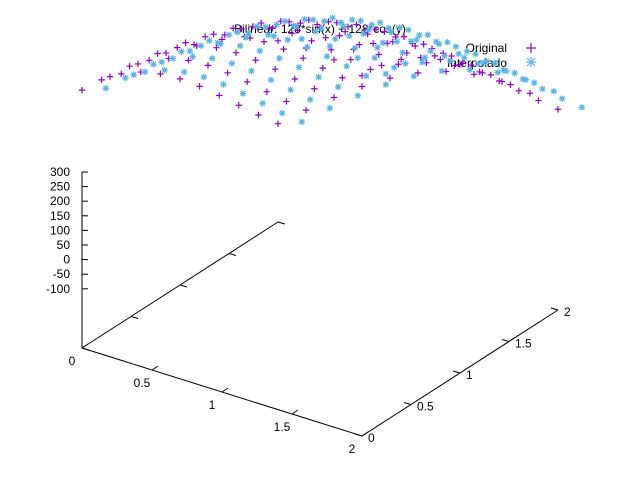  What do you see at coordinates (531, 62) in the screenshot?
I see `legend-marker-interpolado` at bounding box center [531, 62].